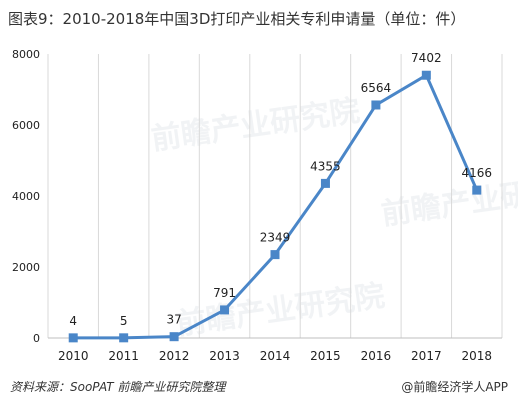 The width and height of the screenshot is (518, 406). What do you see at coordinates (73, 356) in the screenshot?
I see `x-tick-label: 2010` at bounding box center [73, 356].